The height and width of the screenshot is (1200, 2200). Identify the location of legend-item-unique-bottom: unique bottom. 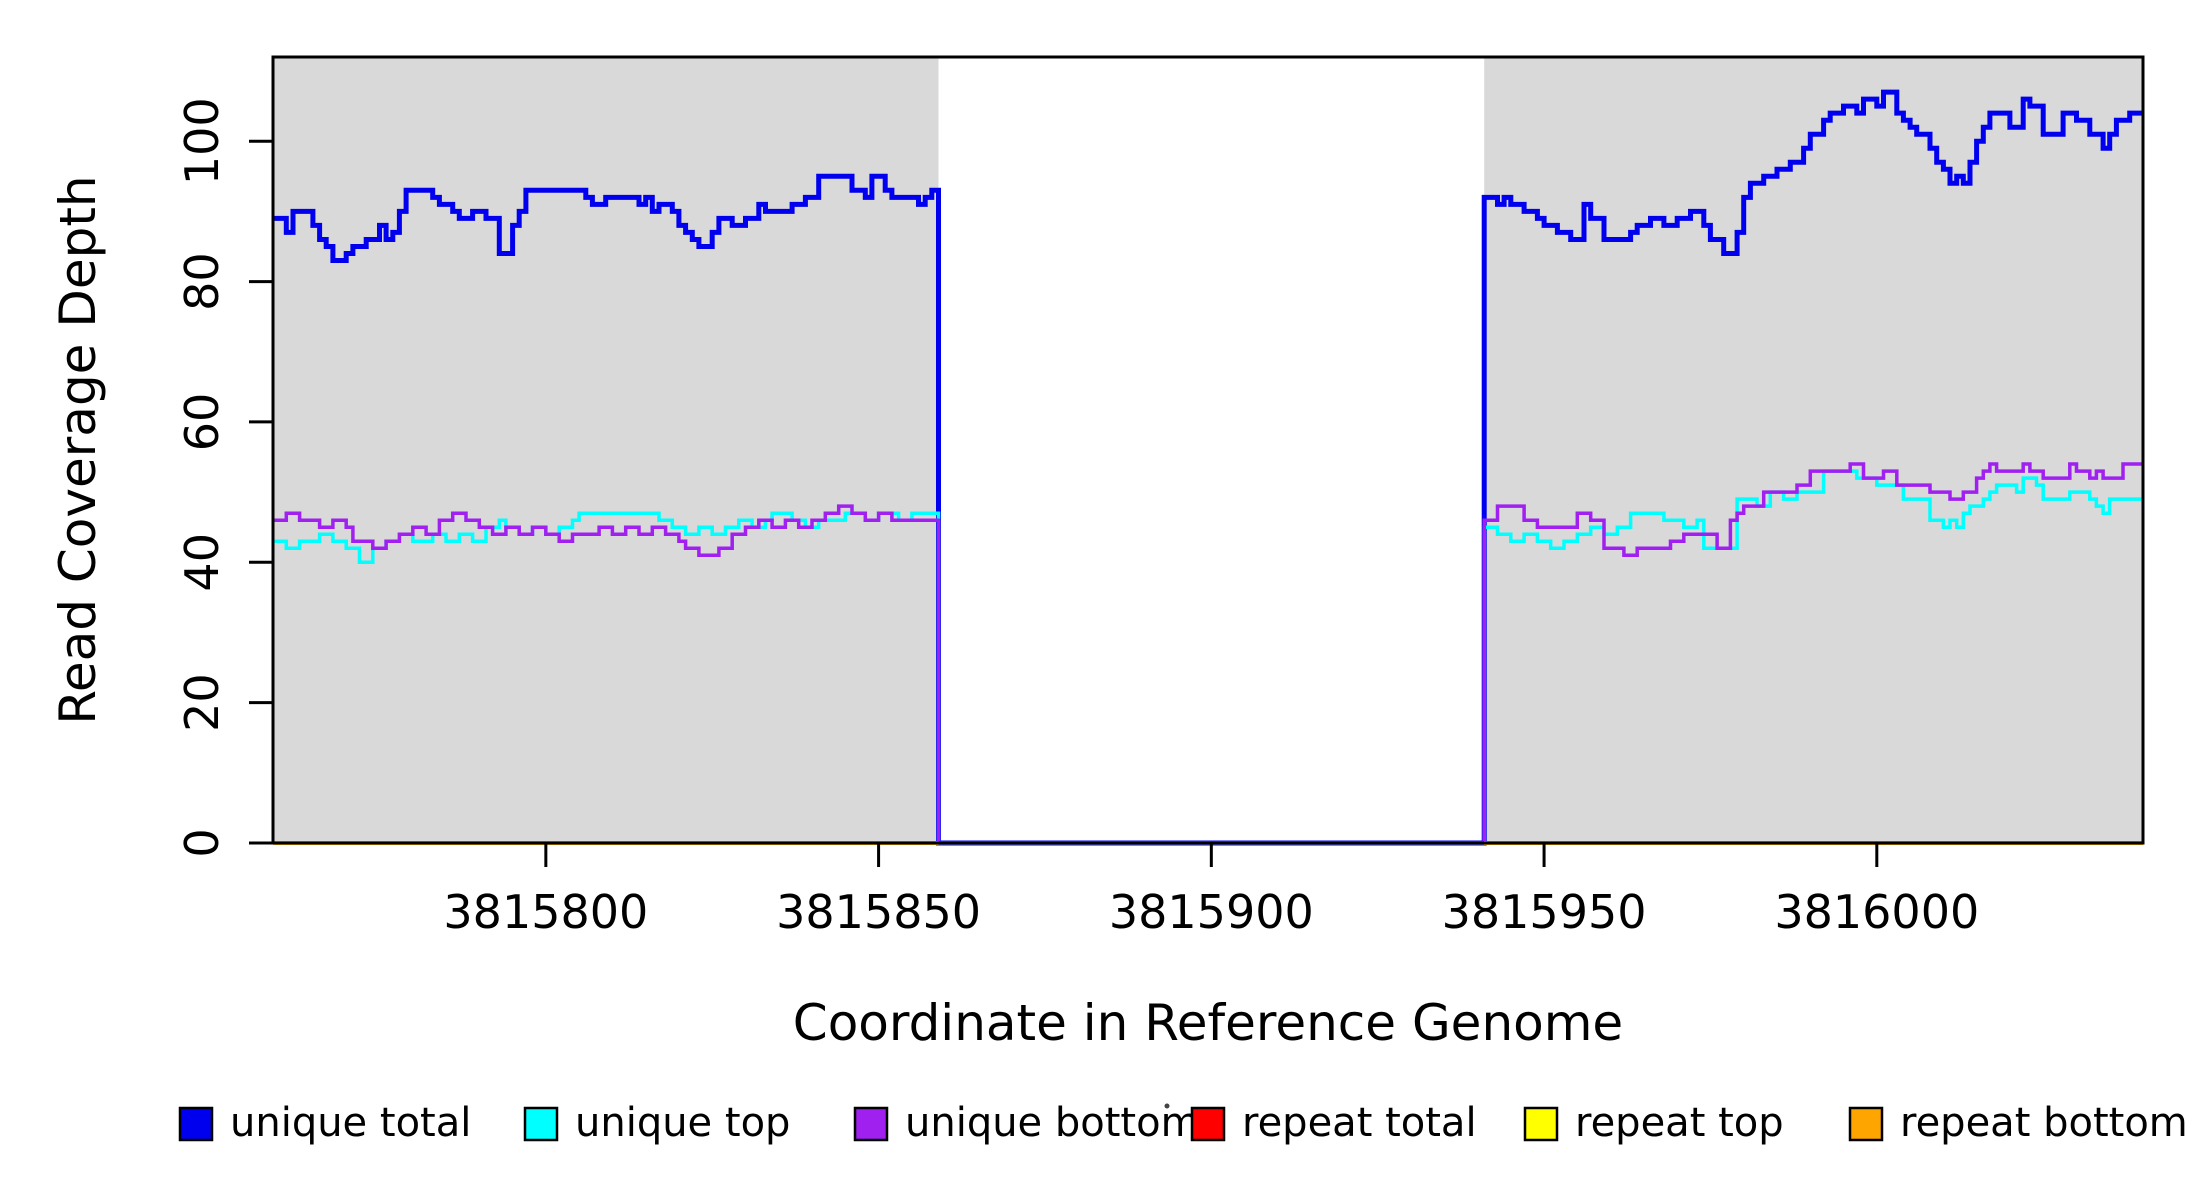
(1026, 1123).